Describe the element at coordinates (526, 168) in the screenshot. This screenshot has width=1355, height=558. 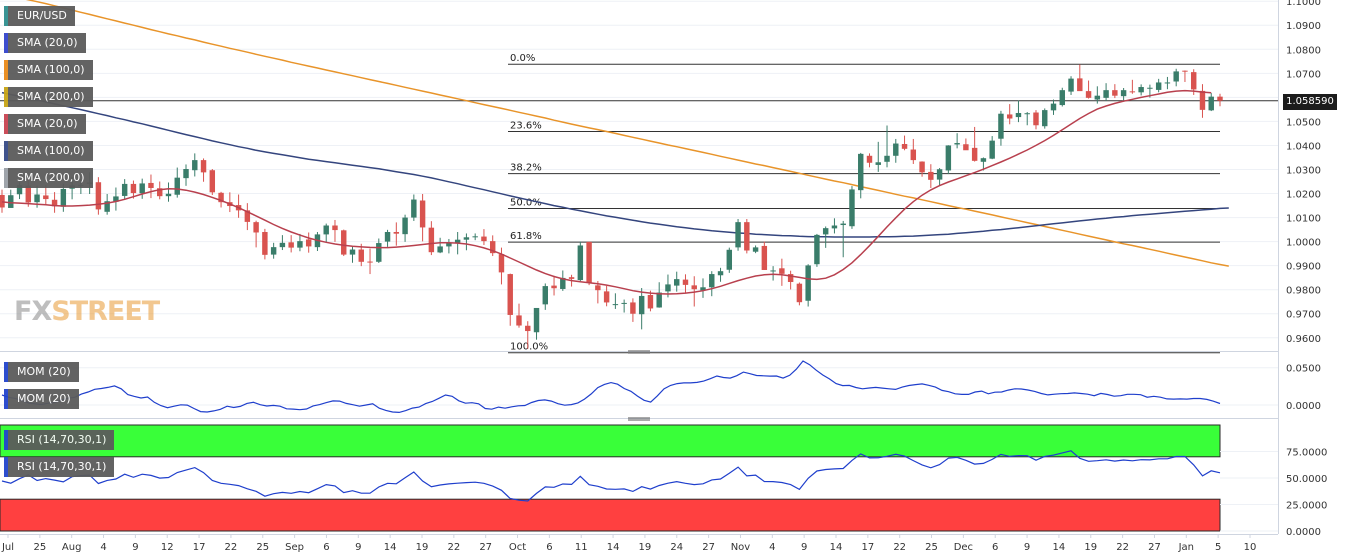
I see `fib-level-label: 38.2%` at that location.